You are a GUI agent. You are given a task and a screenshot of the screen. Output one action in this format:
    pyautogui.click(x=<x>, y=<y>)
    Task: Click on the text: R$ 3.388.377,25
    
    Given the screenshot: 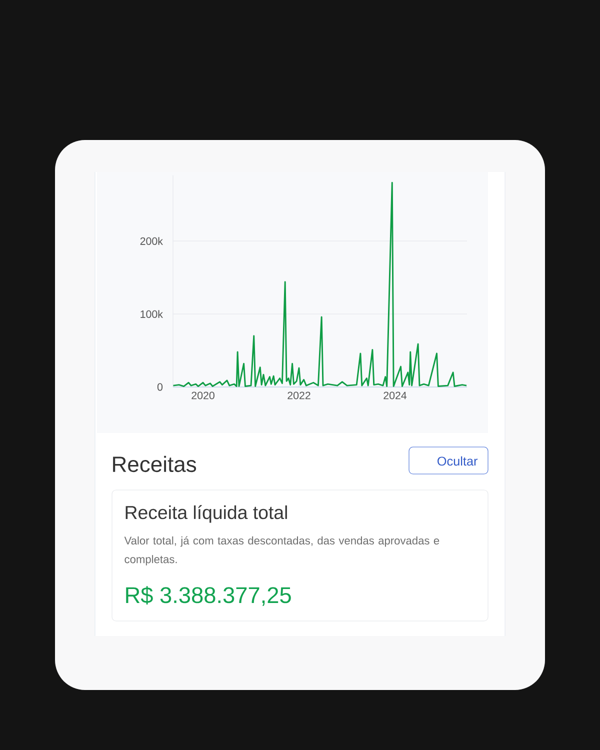 What is the action you would take?
    pyautogui.click(x=208, y=596)
    